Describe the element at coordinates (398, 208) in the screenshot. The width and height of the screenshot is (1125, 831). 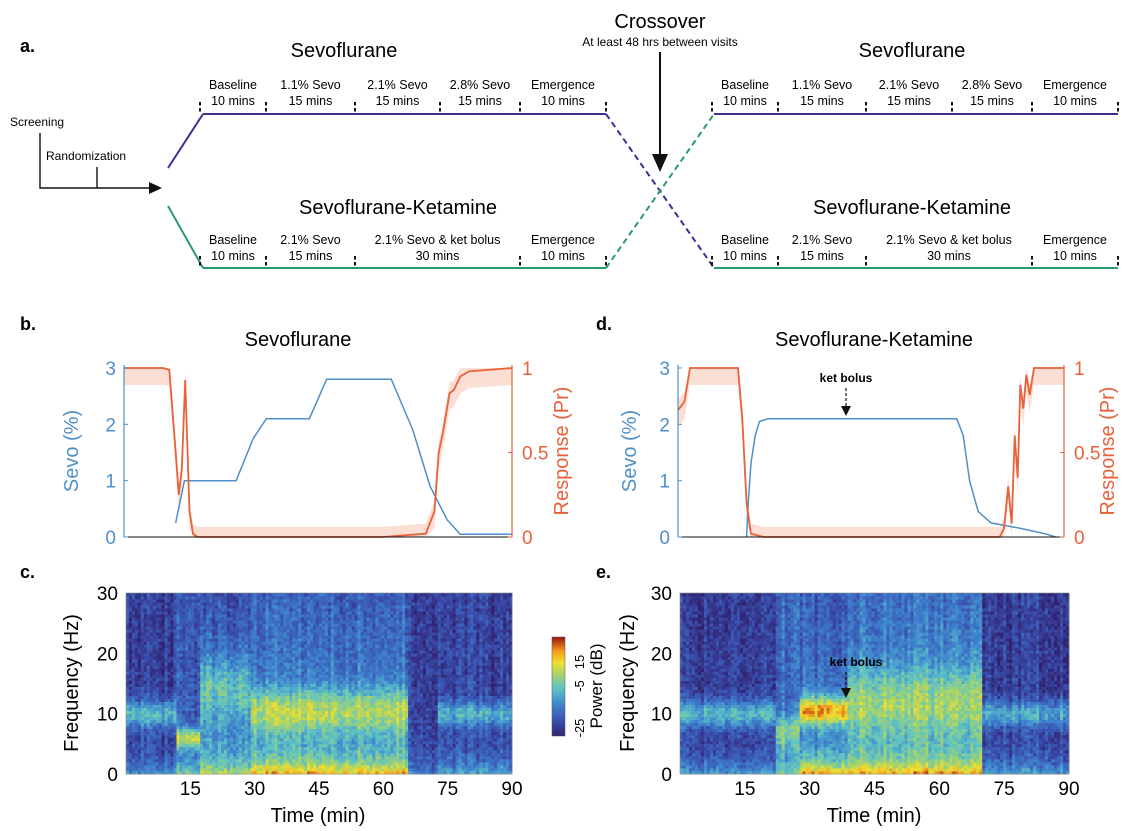
I see `sevoket-arm-title-left: Sevoflurane-Ketamine` at that location.